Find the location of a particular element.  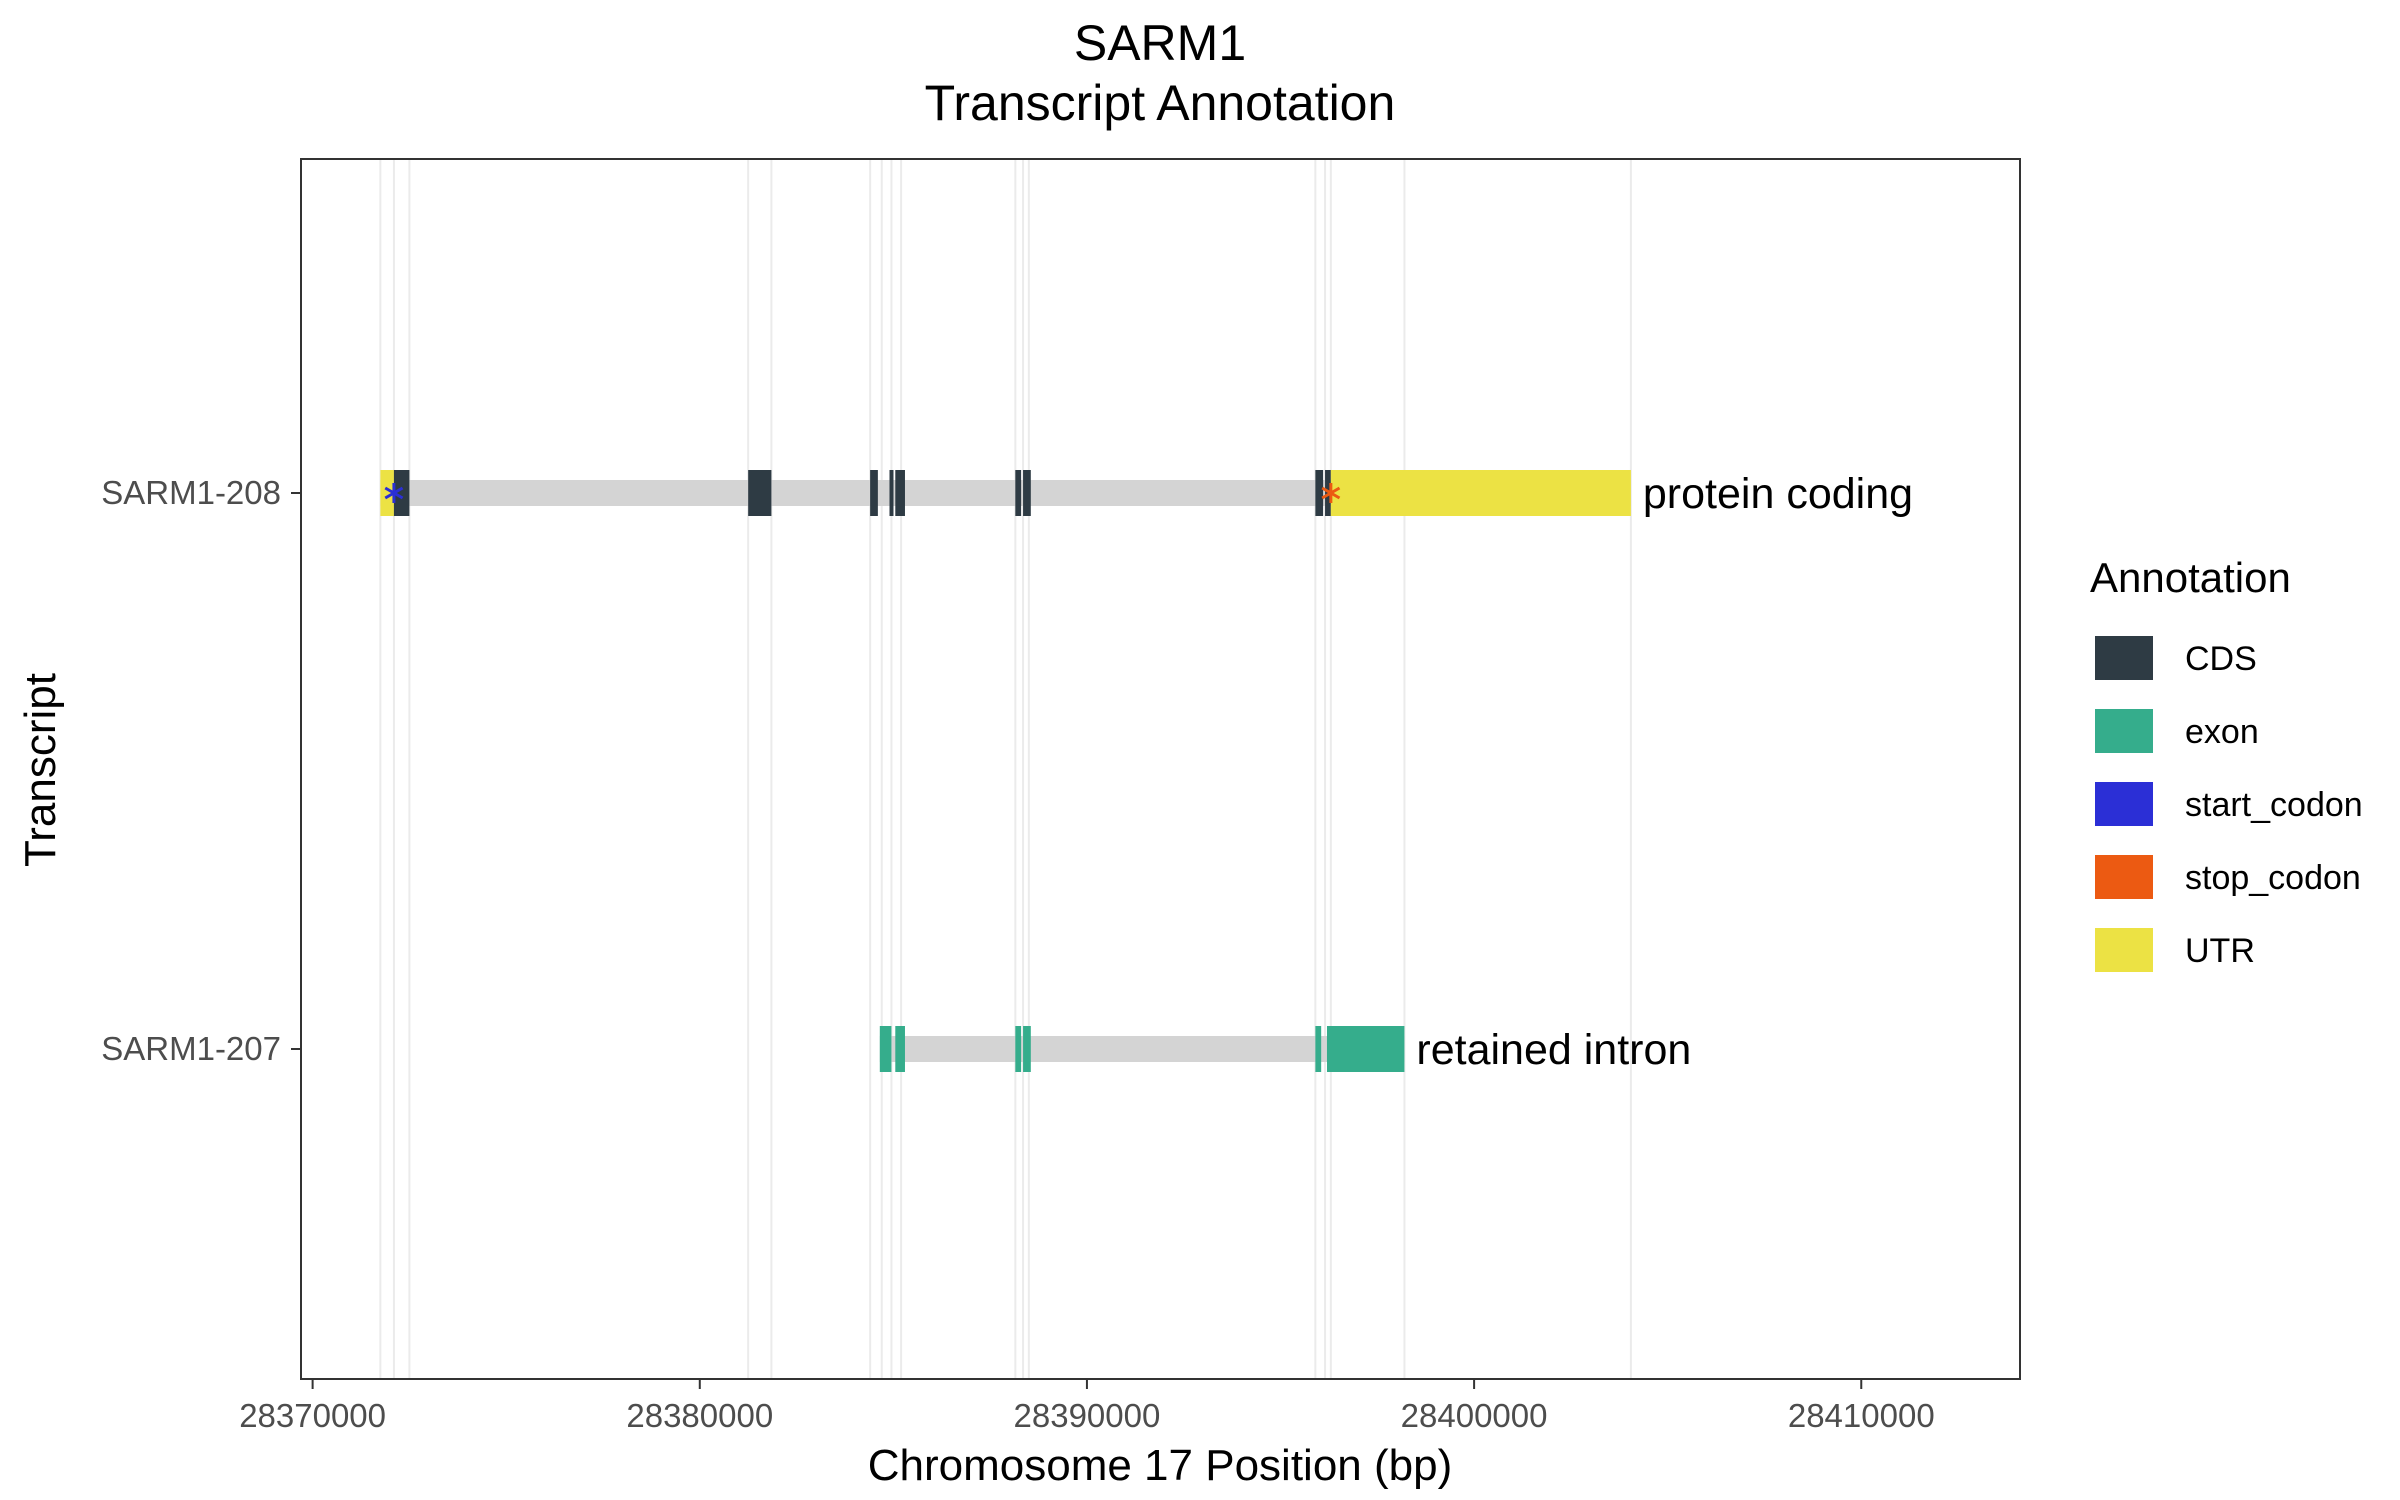

legend-label: CDS is located at coordinates (2221, 659).